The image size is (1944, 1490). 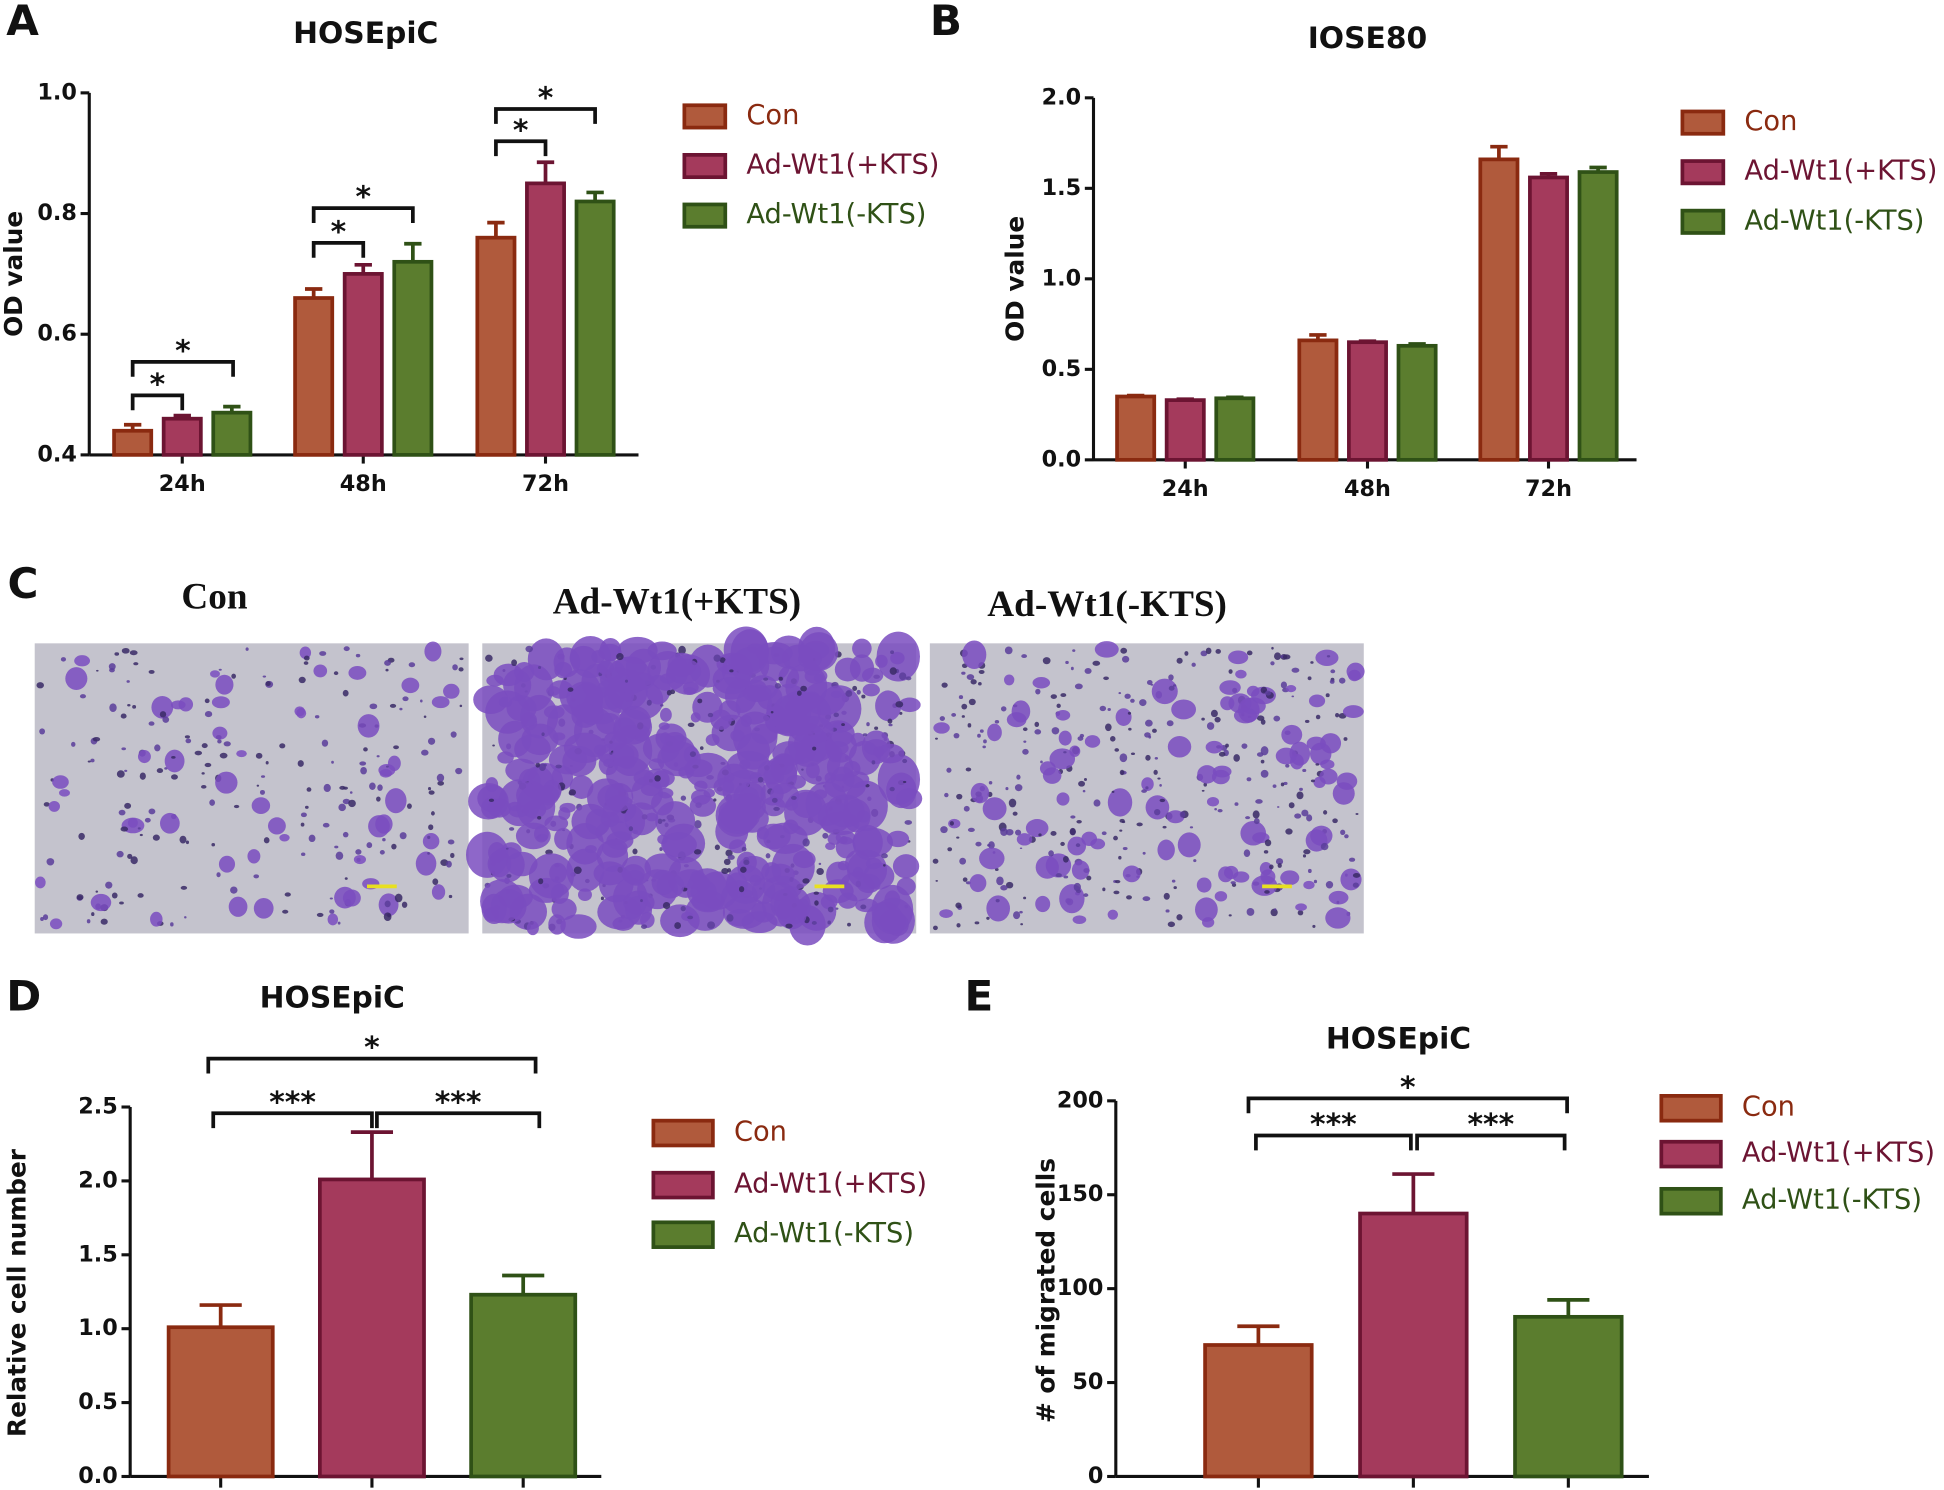 What do you see at coordinates (1062, 459) in the screenshot?
I see `y-tick-label: 0.0` at bounding box center [1062, 459].